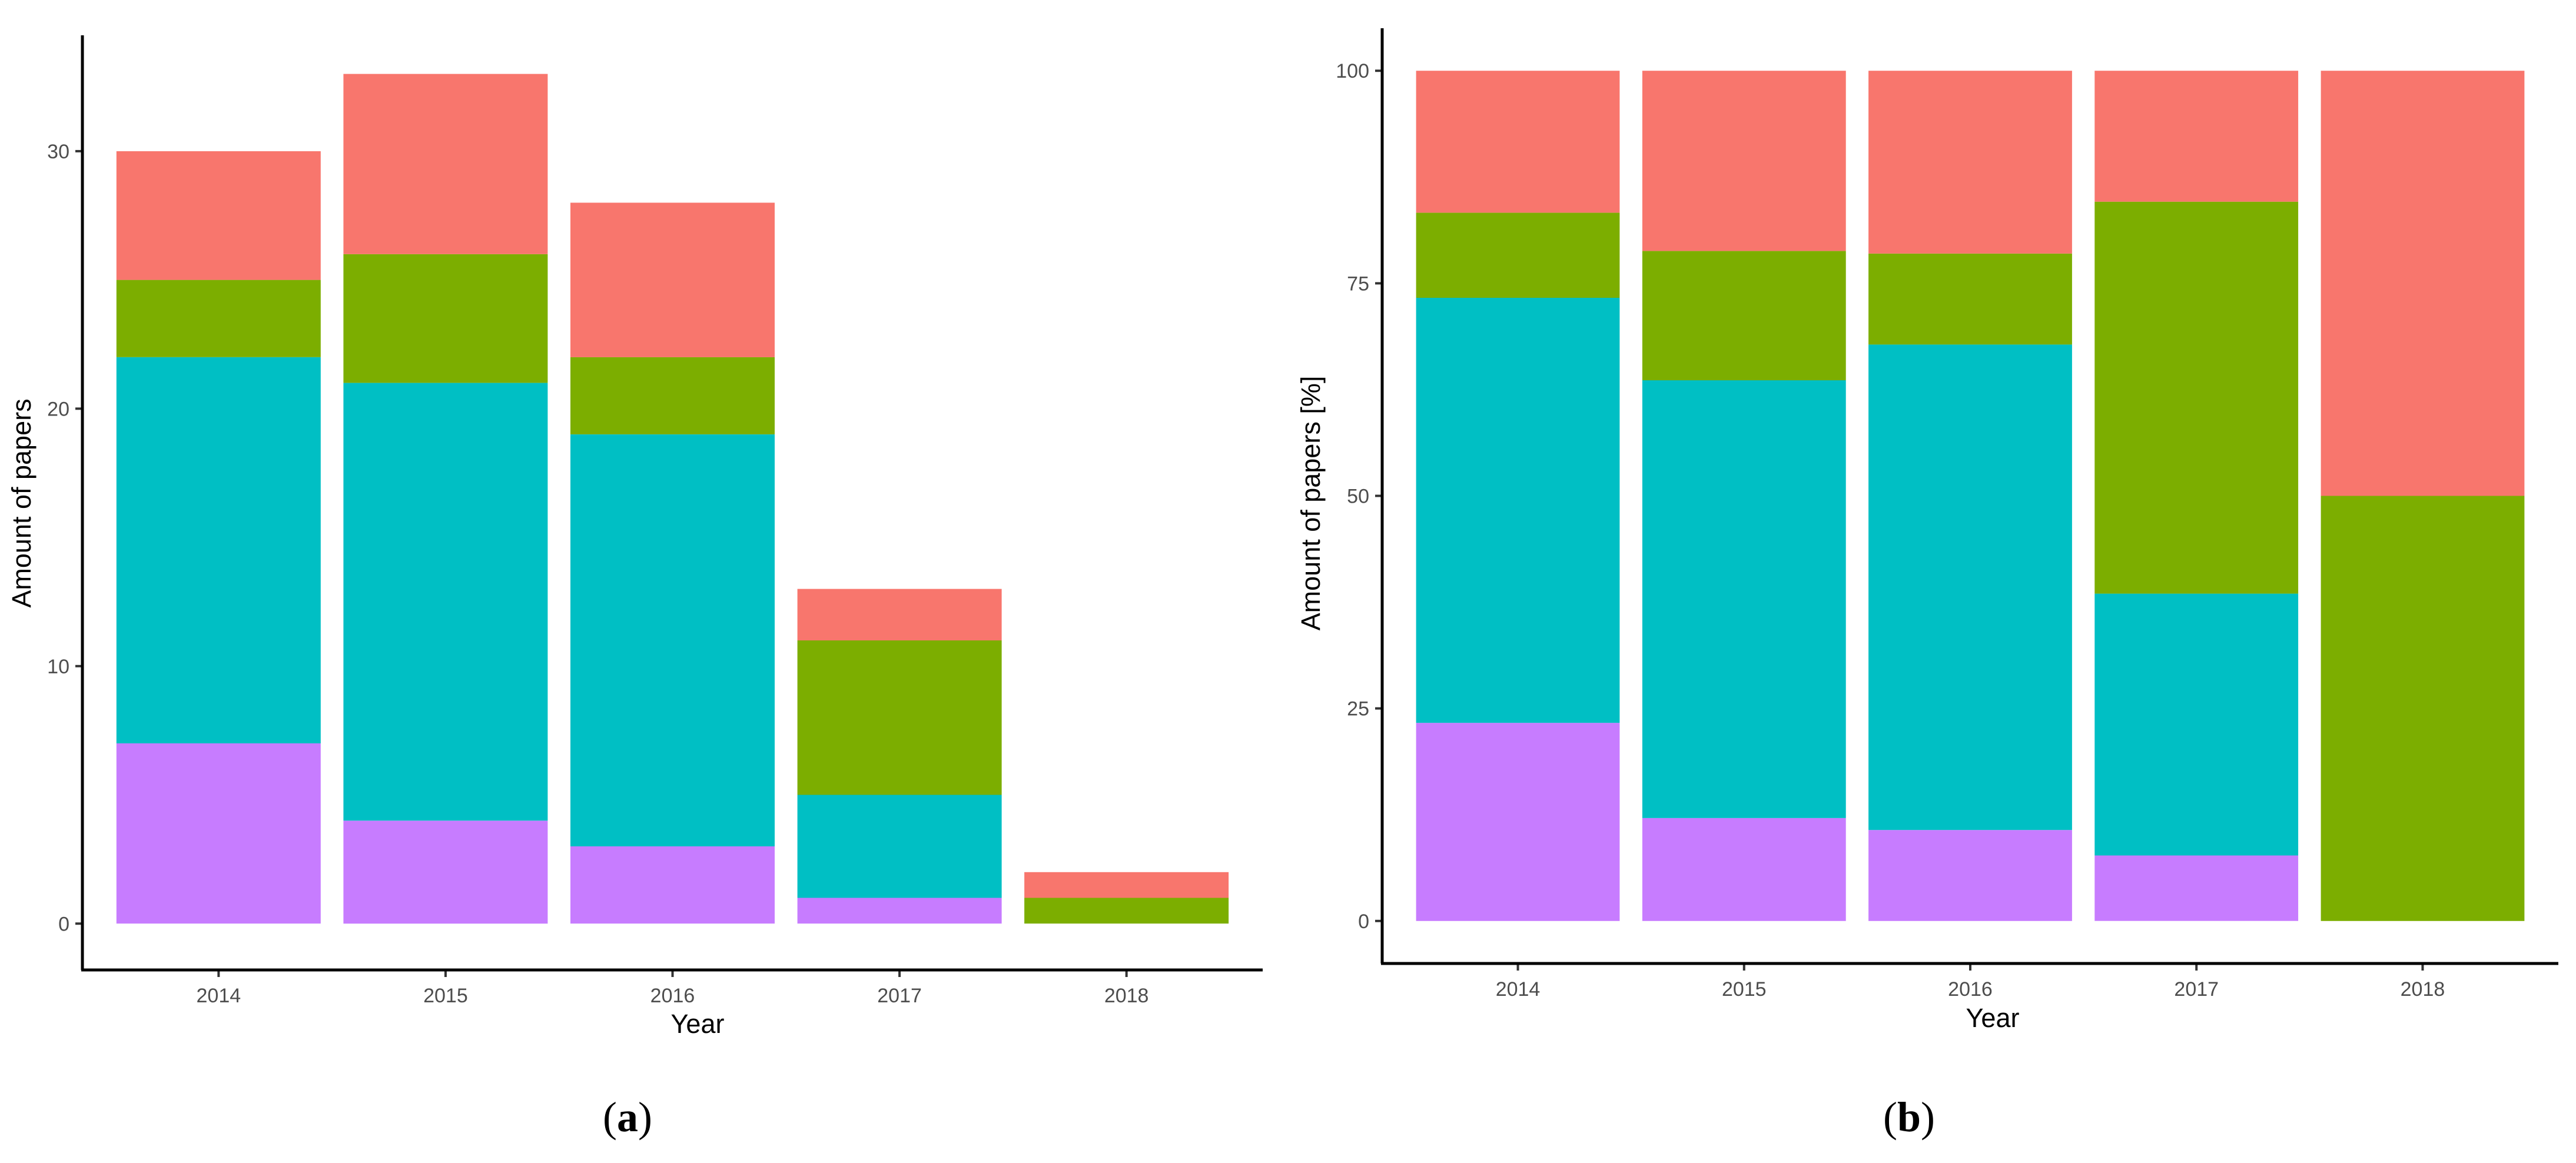 The width and height of the screenshot is (2576, 1163). What do you see at coordinates (63, 924) in the screenshot?
I see `y-tick-label-a-0: 0` at bounding box center [63, 924].